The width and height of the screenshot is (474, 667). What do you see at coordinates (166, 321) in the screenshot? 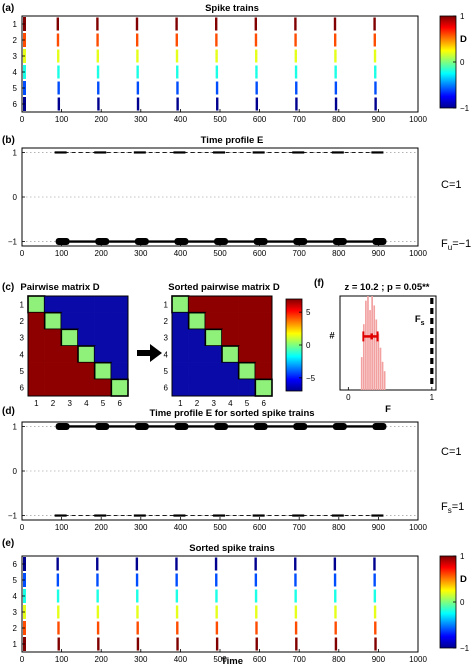
I see `matrix-y-tick-label: 2` at bounding box center [166, 321].